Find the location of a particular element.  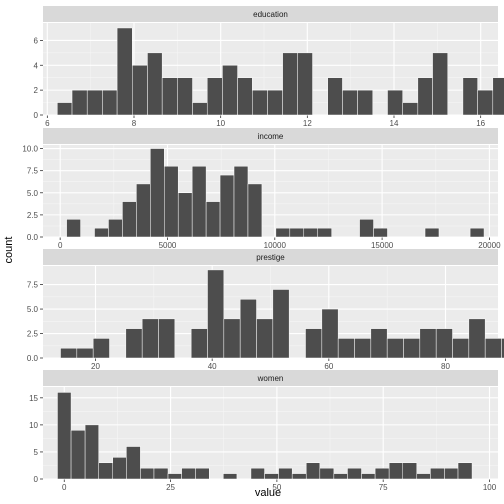

x-tick-label: 10000 is located at coordinates (275, 245).